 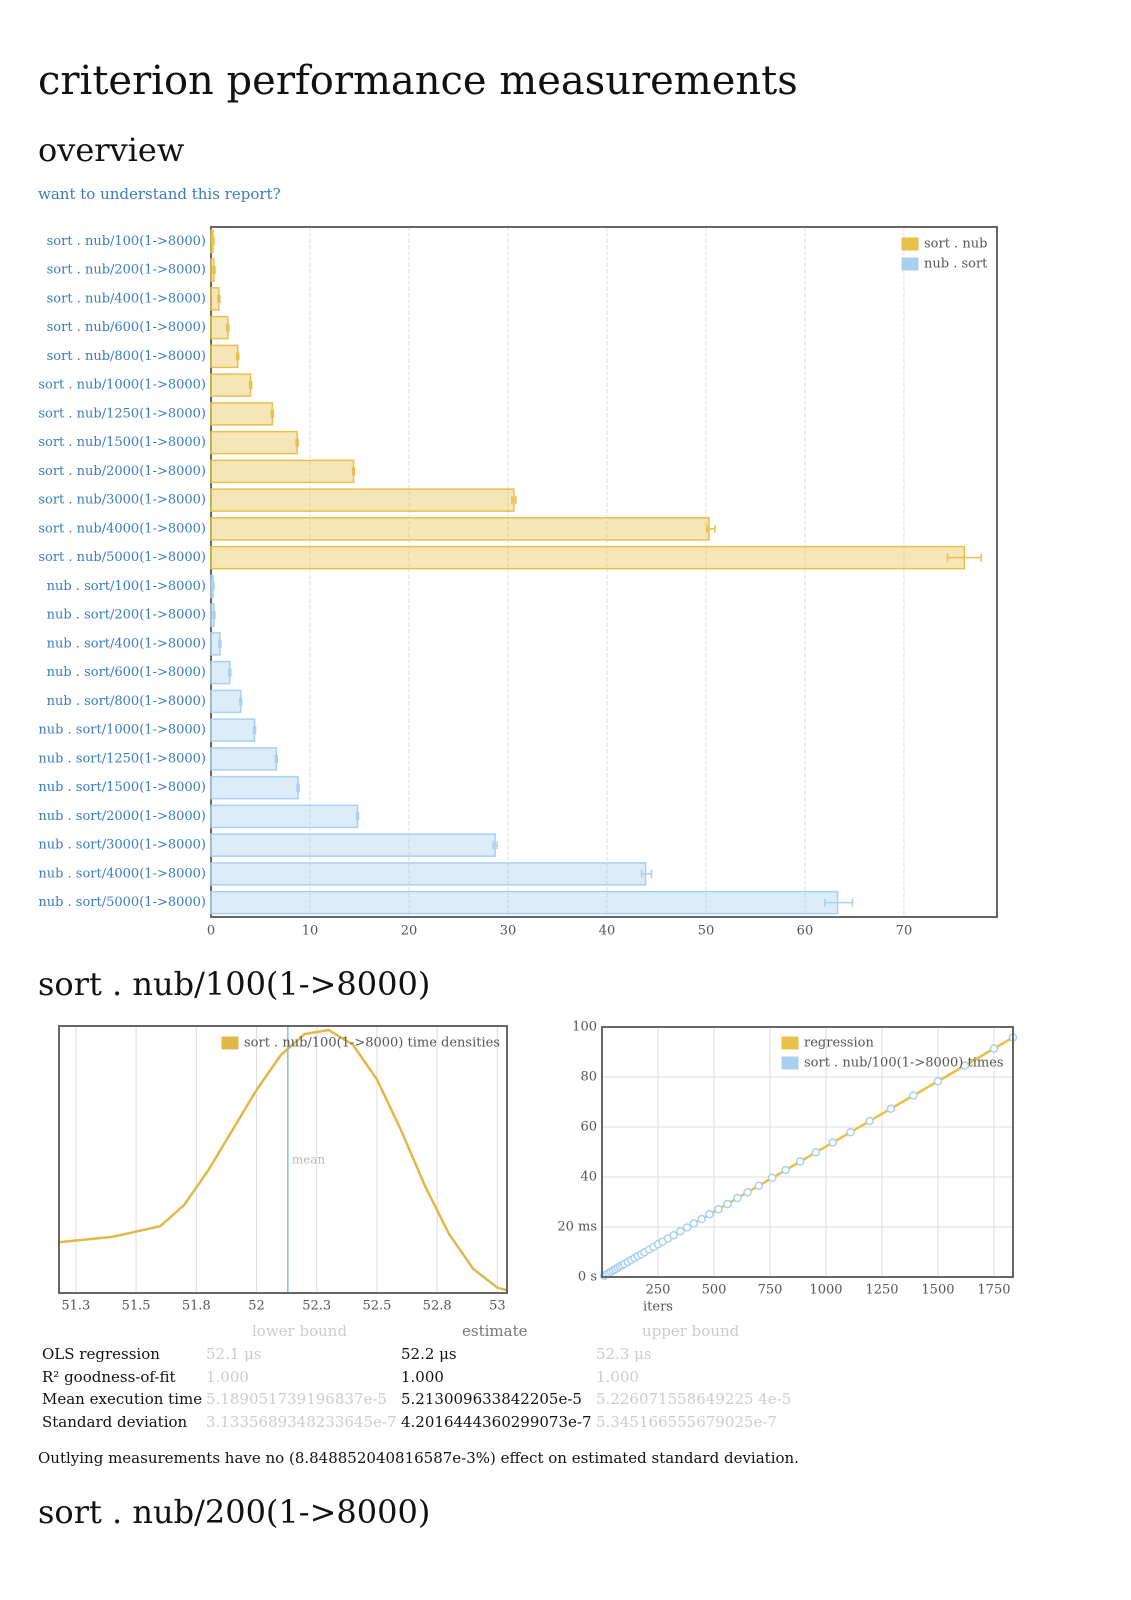 I want to click on y-tick-label: sort . nub/600(1->8000), so click(x=126, y=327).